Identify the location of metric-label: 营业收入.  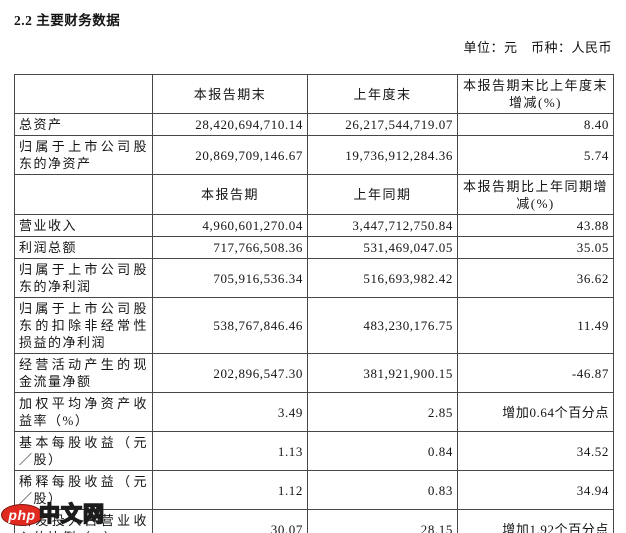
(83, 225).